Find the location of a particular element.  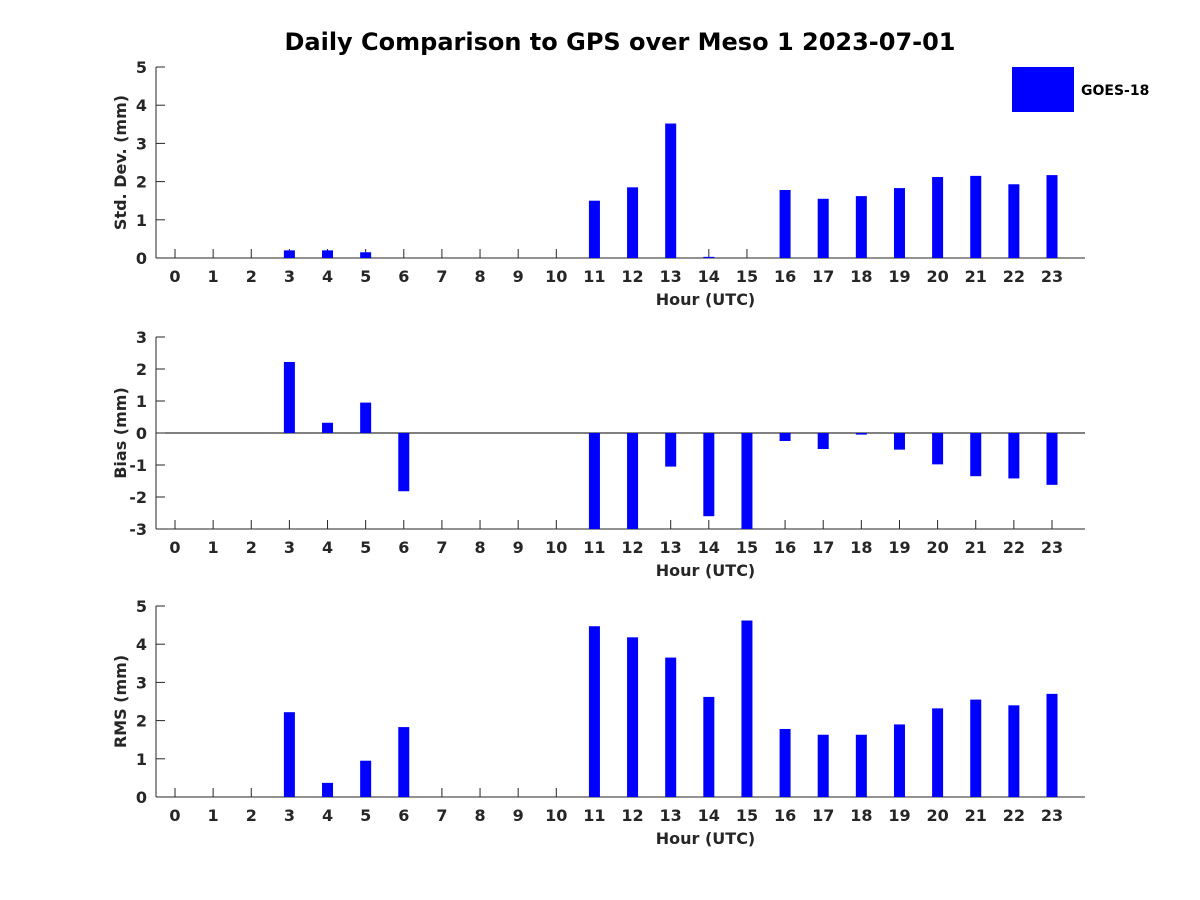

y-tick-label: 5 is located at coordinates (141, 606).